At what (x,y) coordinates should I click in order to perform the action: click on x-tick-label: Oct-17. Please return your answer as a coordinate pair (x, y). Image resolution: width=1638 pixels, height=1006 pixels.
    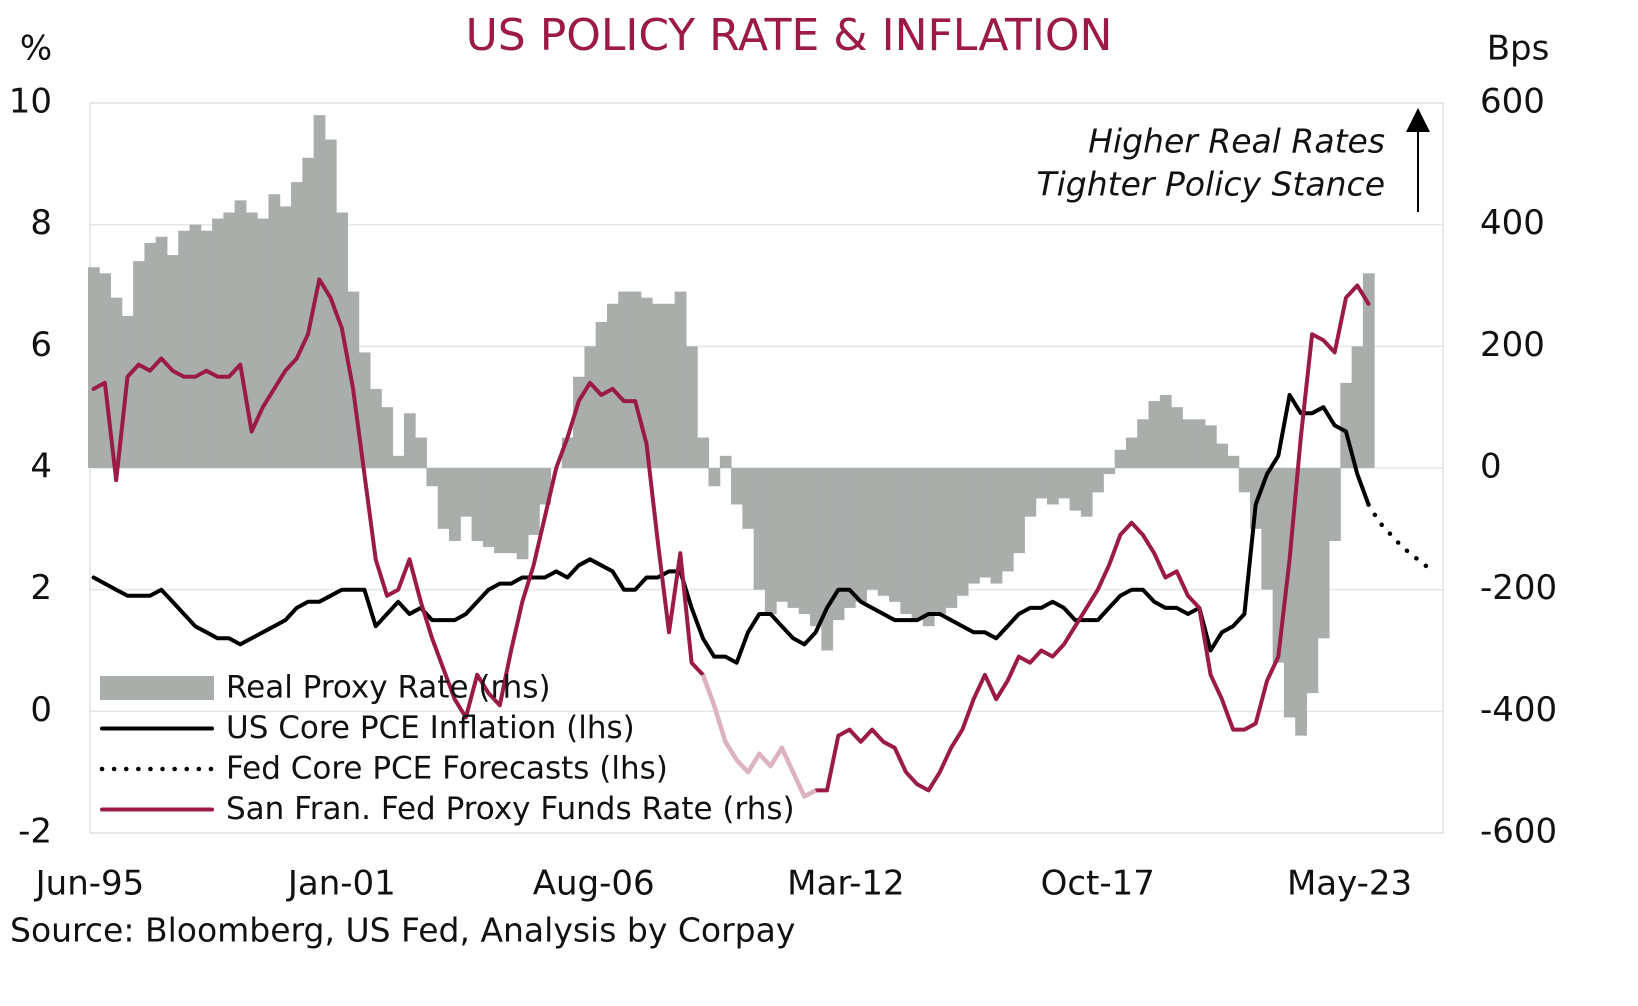
    Looking at the image, I should click on (1098, 884).